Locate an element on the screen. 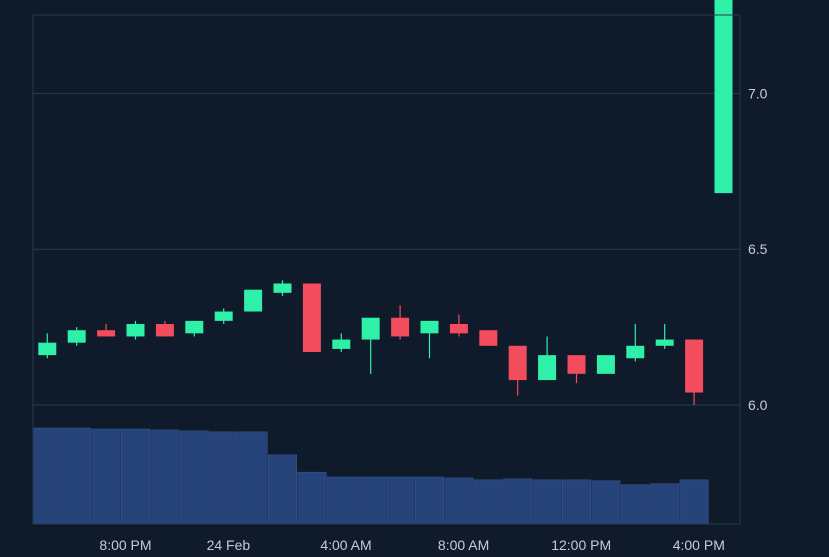 This screenshot has width=829, height=557. y-tick-label: 7.0 is located at coordinates (758, 93).